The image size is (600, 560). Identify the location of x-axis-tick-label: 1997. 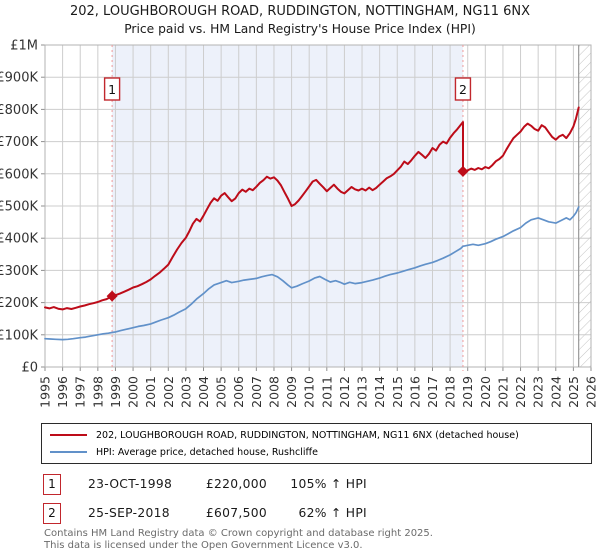
(80, 392).